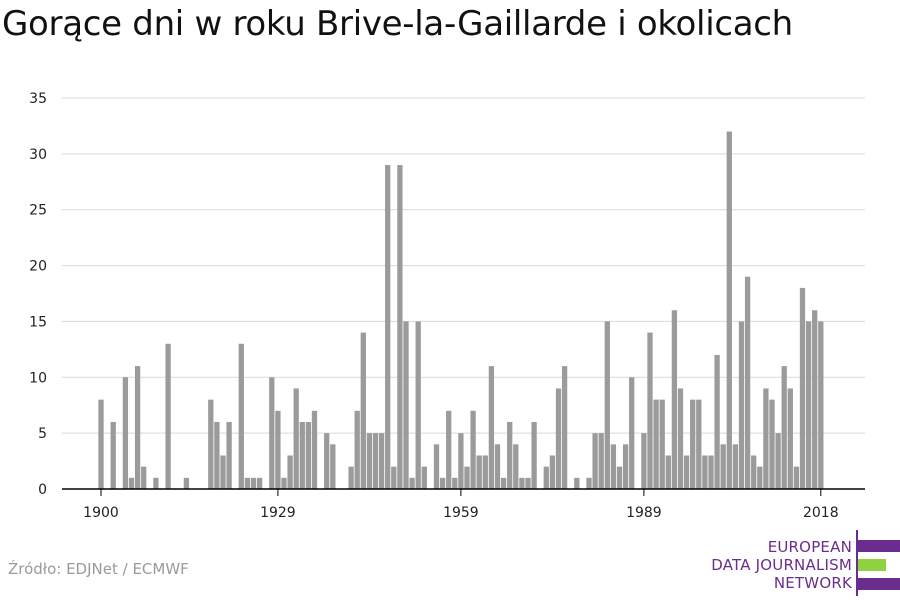 The width and height of the screenshot is (900, 600). What do you see at coordinates (516, 466) in the screenshot?
I see `bar-1968` at bounding box center [516, 466].